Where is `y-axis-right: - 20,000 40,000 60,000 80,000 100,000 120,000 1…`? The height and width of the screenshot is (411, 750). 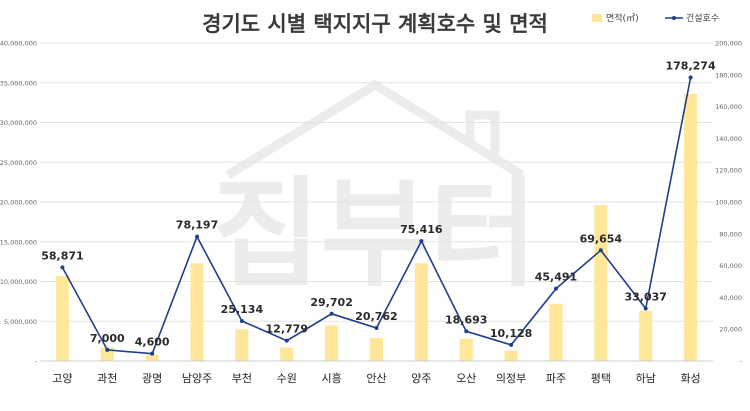 y-axis-right: - 20,000 40,000 60,000 80,000 100,000 120,000 1… is located at coordinates (729, 203).